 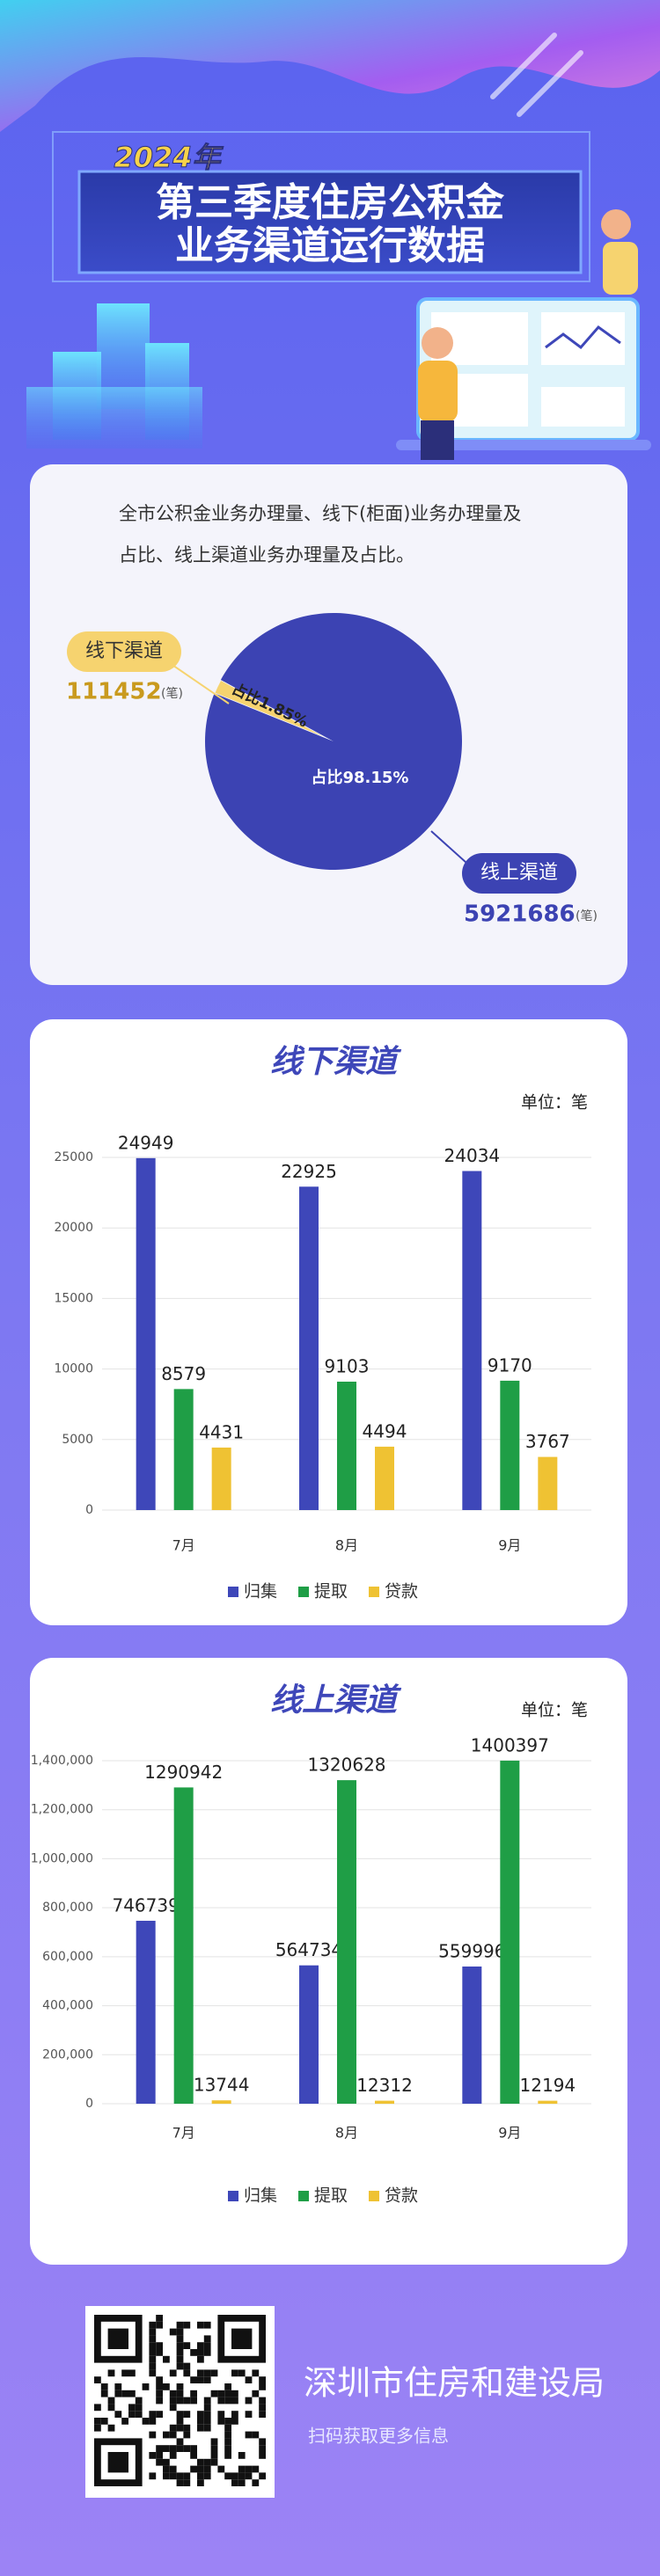 What do you see at coordinates (554, 1103) in the screenshot?
I see `unit-label: 单位：笔` at bounding box center [554, 1103].